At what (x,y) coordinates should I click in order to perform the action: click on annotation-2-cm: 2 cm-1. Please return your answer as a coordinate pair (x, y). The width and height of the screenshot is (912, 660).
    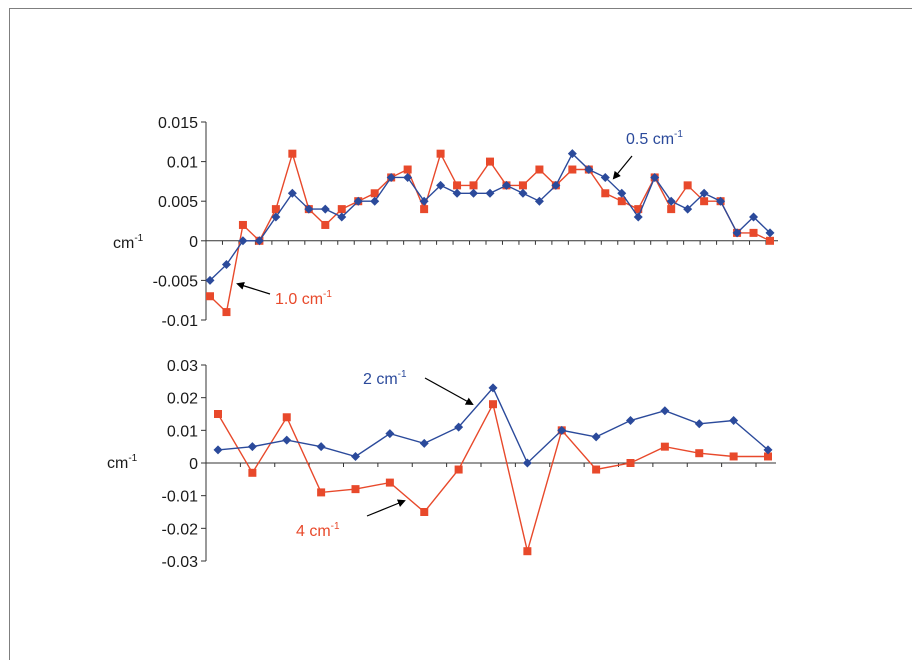
    Looking at the image, I should click on (385, 378).